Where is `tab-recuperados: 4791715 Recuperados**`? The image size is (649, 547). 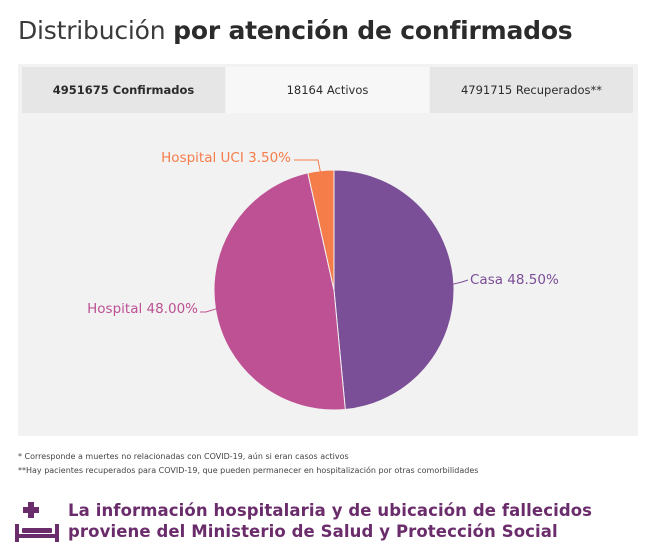
tab-recuperados: 4791715 Recuperados** is located at coordinates (532, 90).